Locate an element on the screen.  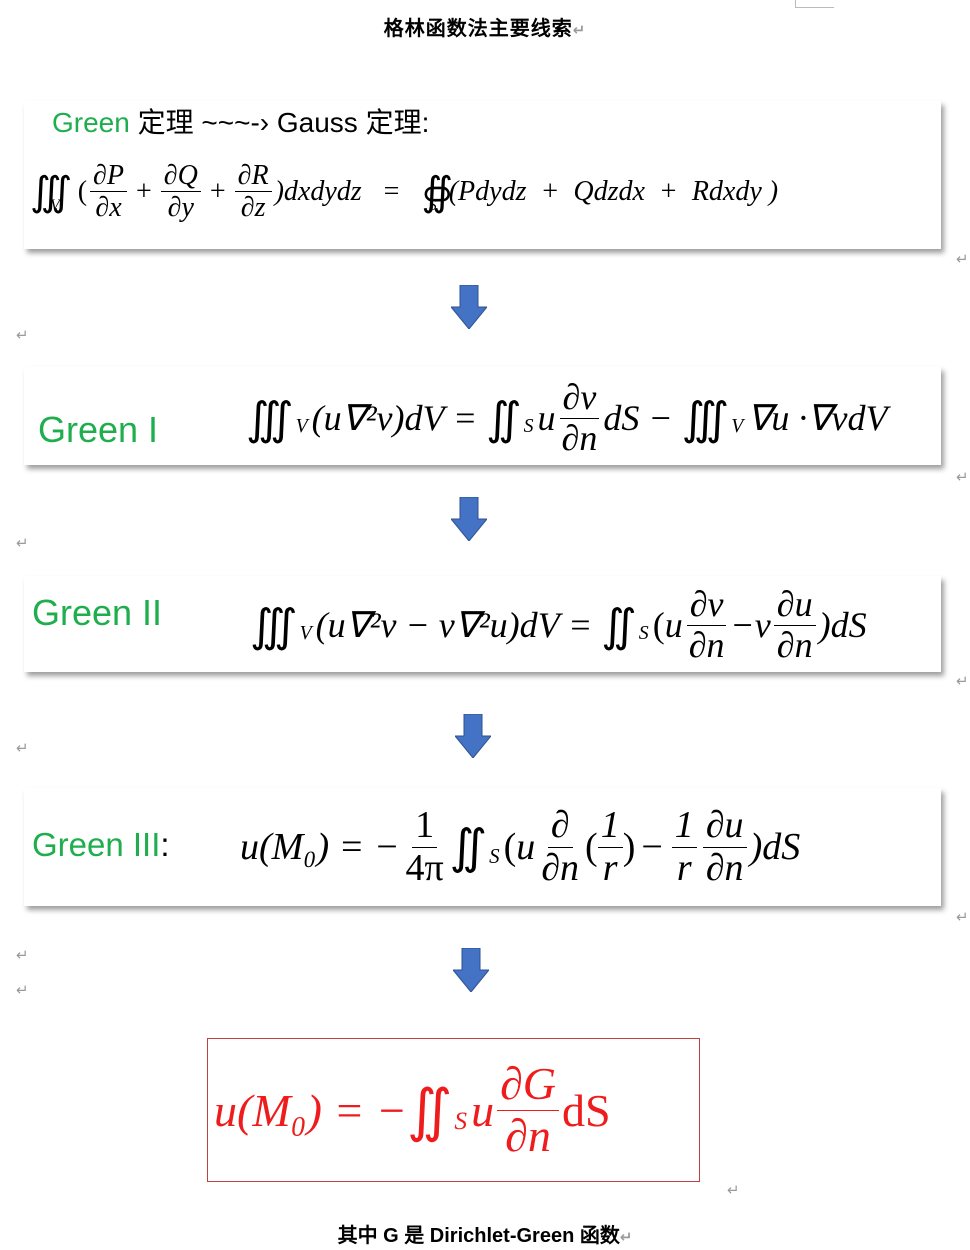
frac-num: ∂ is located at coordinates (560, 826).